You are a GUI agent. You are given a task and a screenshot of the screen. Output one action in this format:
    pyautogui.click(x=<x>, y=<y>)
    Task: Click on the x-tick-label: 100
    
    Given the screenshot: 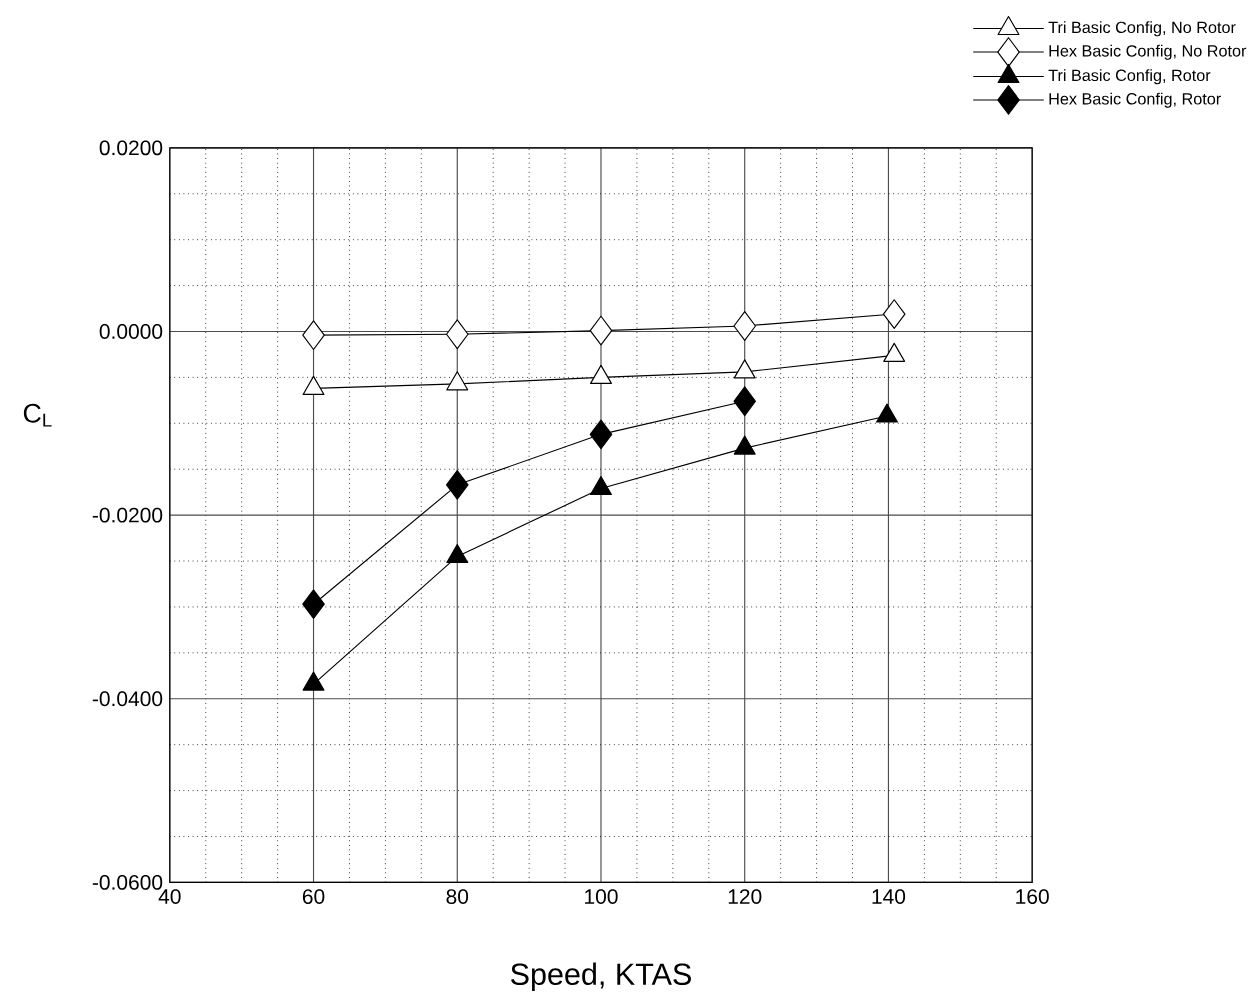 What is the action you would take?
    pyautogui.click(x=601, y=896)
    